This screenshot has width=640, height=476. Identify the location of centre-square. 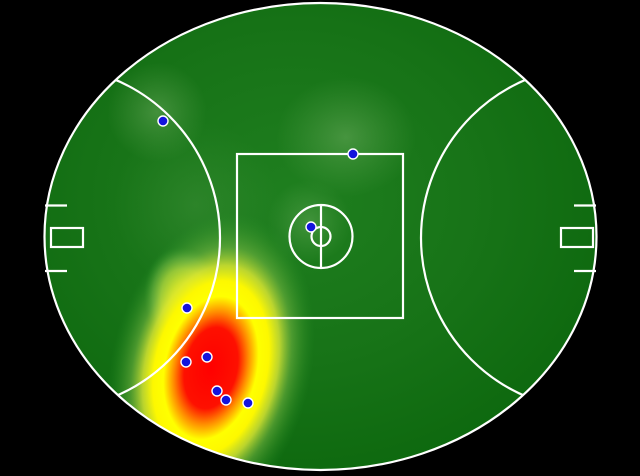
(320, 236).